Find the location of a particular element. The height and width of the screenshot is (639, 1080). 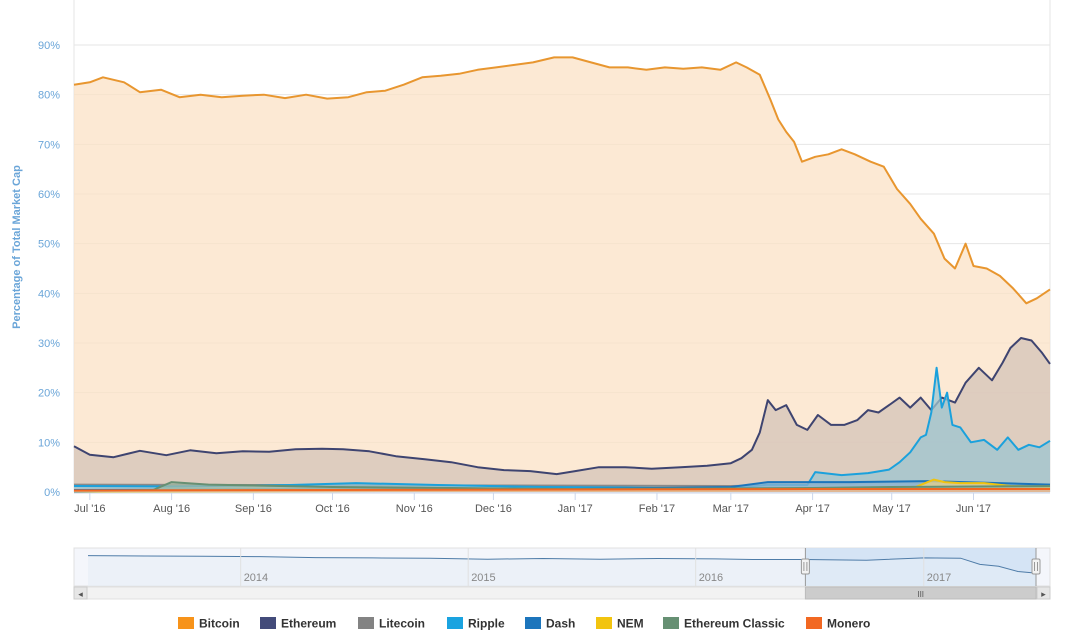

y-tick-label: 50% is located at coordinates (49, 245).